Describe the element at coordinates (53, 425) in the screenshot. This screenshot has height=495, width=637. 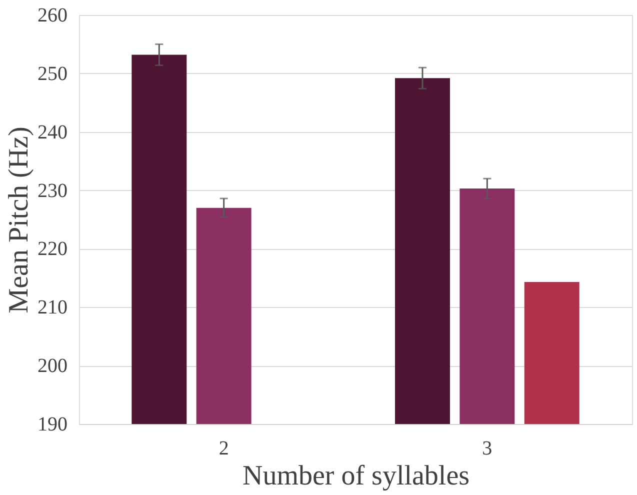
I see `y-tick-label: 190` at that location.